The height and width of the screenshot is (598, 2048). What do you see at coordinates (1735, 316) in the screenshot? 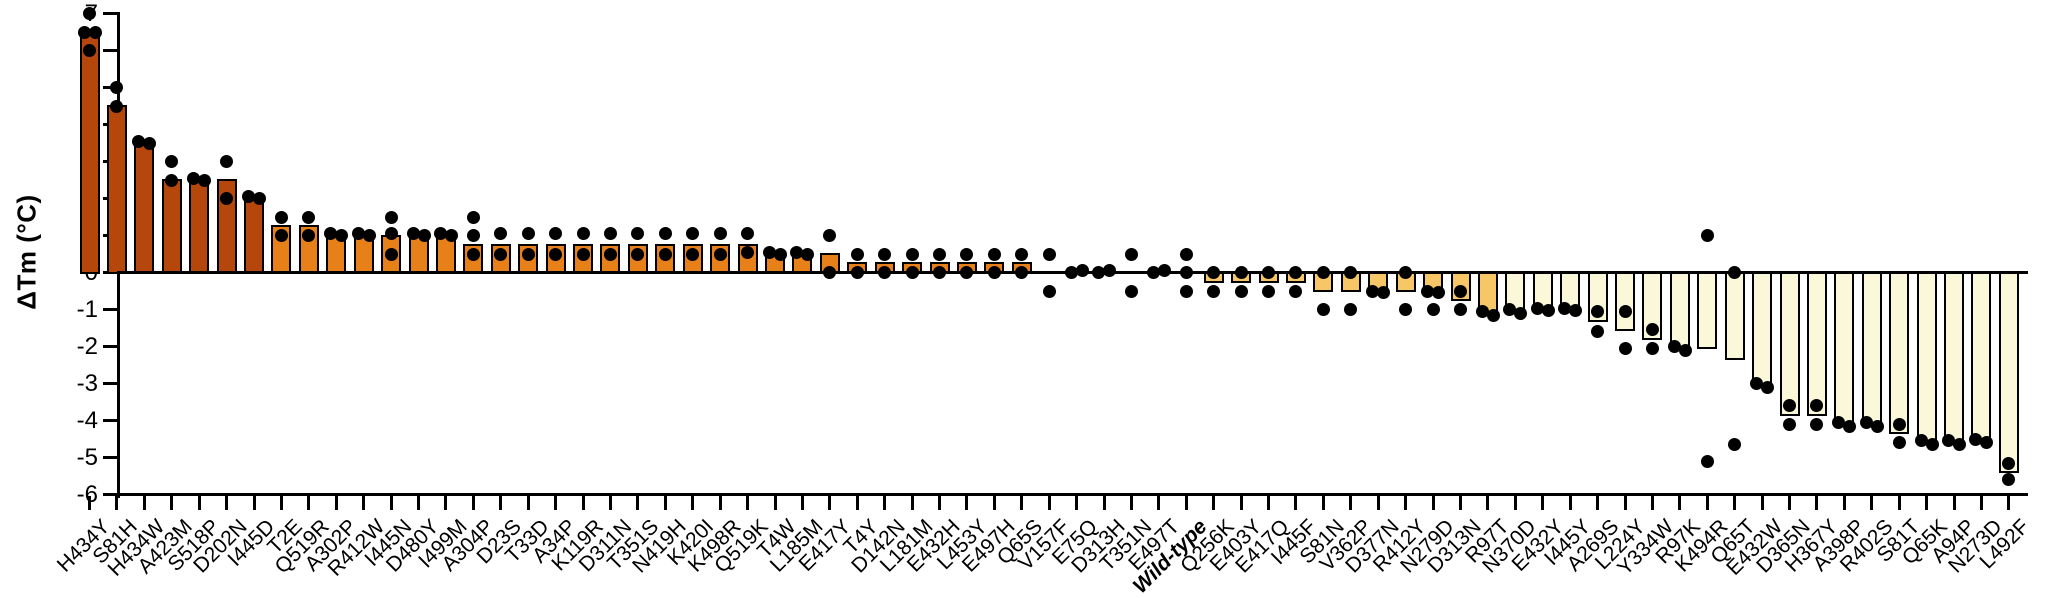
I see `bar-Q65T` at bounding box center [1735, 316].